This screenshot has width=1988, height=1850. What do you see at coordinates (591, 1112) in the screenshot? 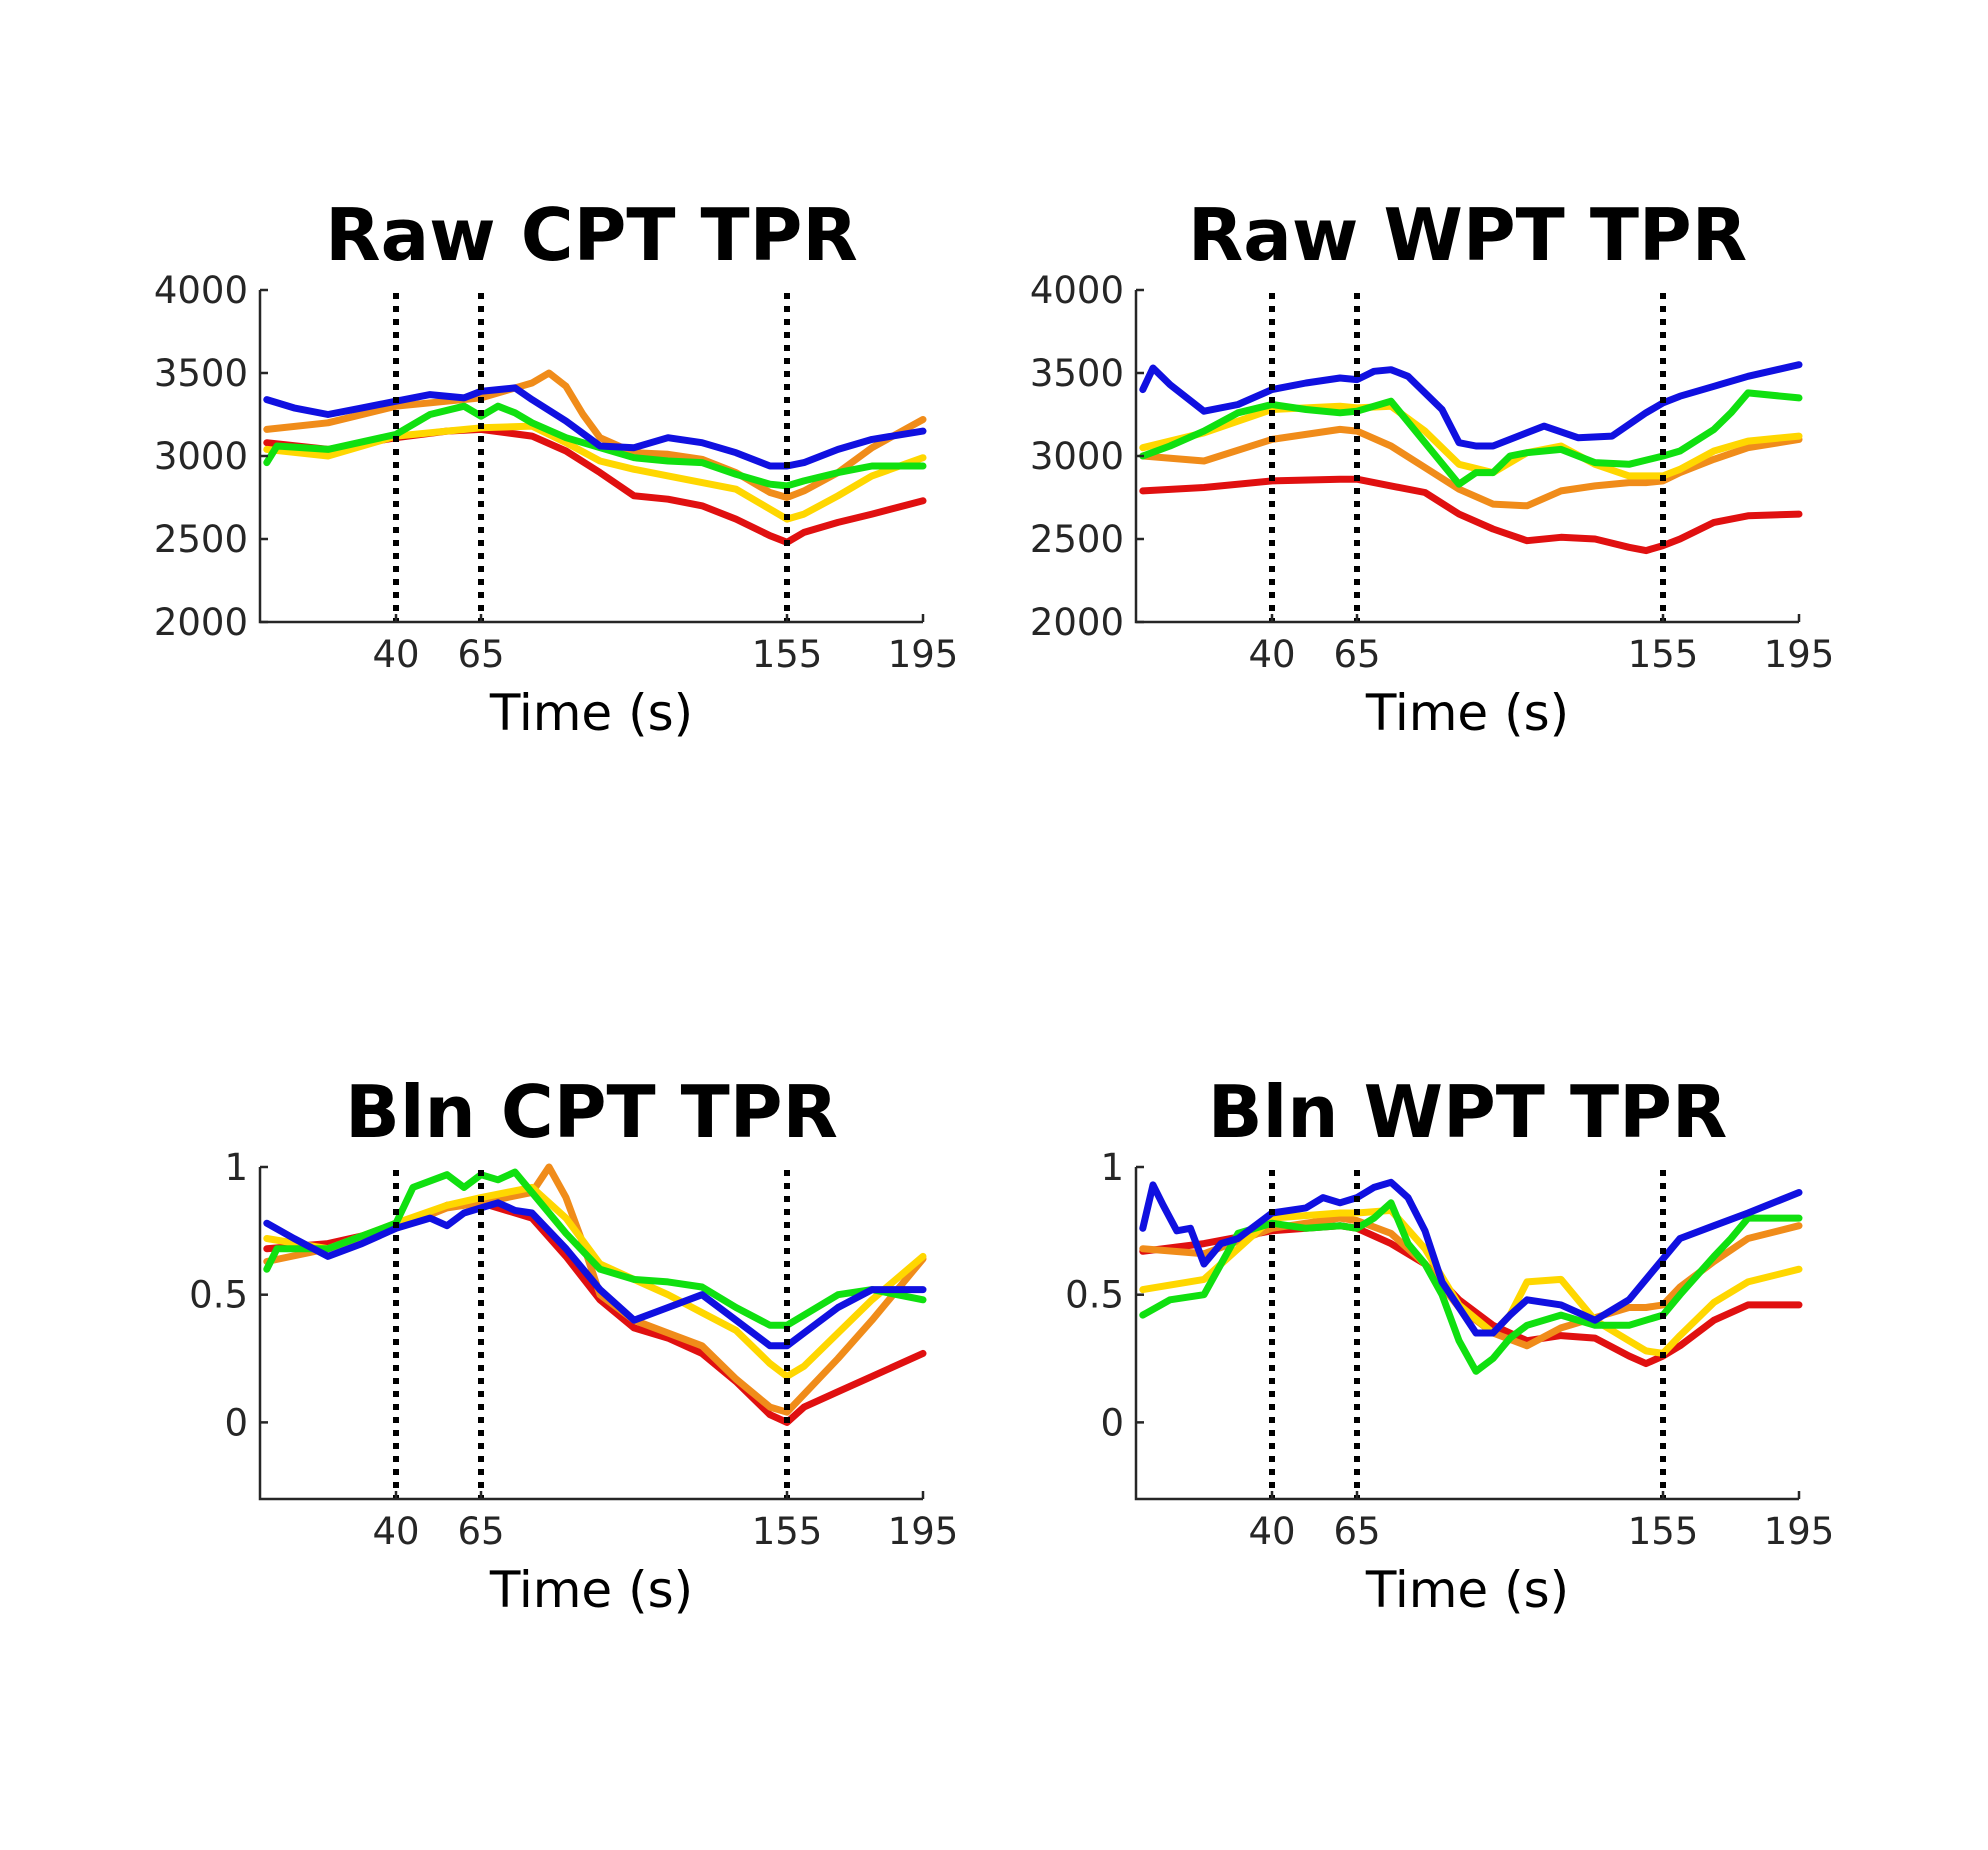
I see `chart-title: Bln CPT TPR` at bounding box center [591, 1112].